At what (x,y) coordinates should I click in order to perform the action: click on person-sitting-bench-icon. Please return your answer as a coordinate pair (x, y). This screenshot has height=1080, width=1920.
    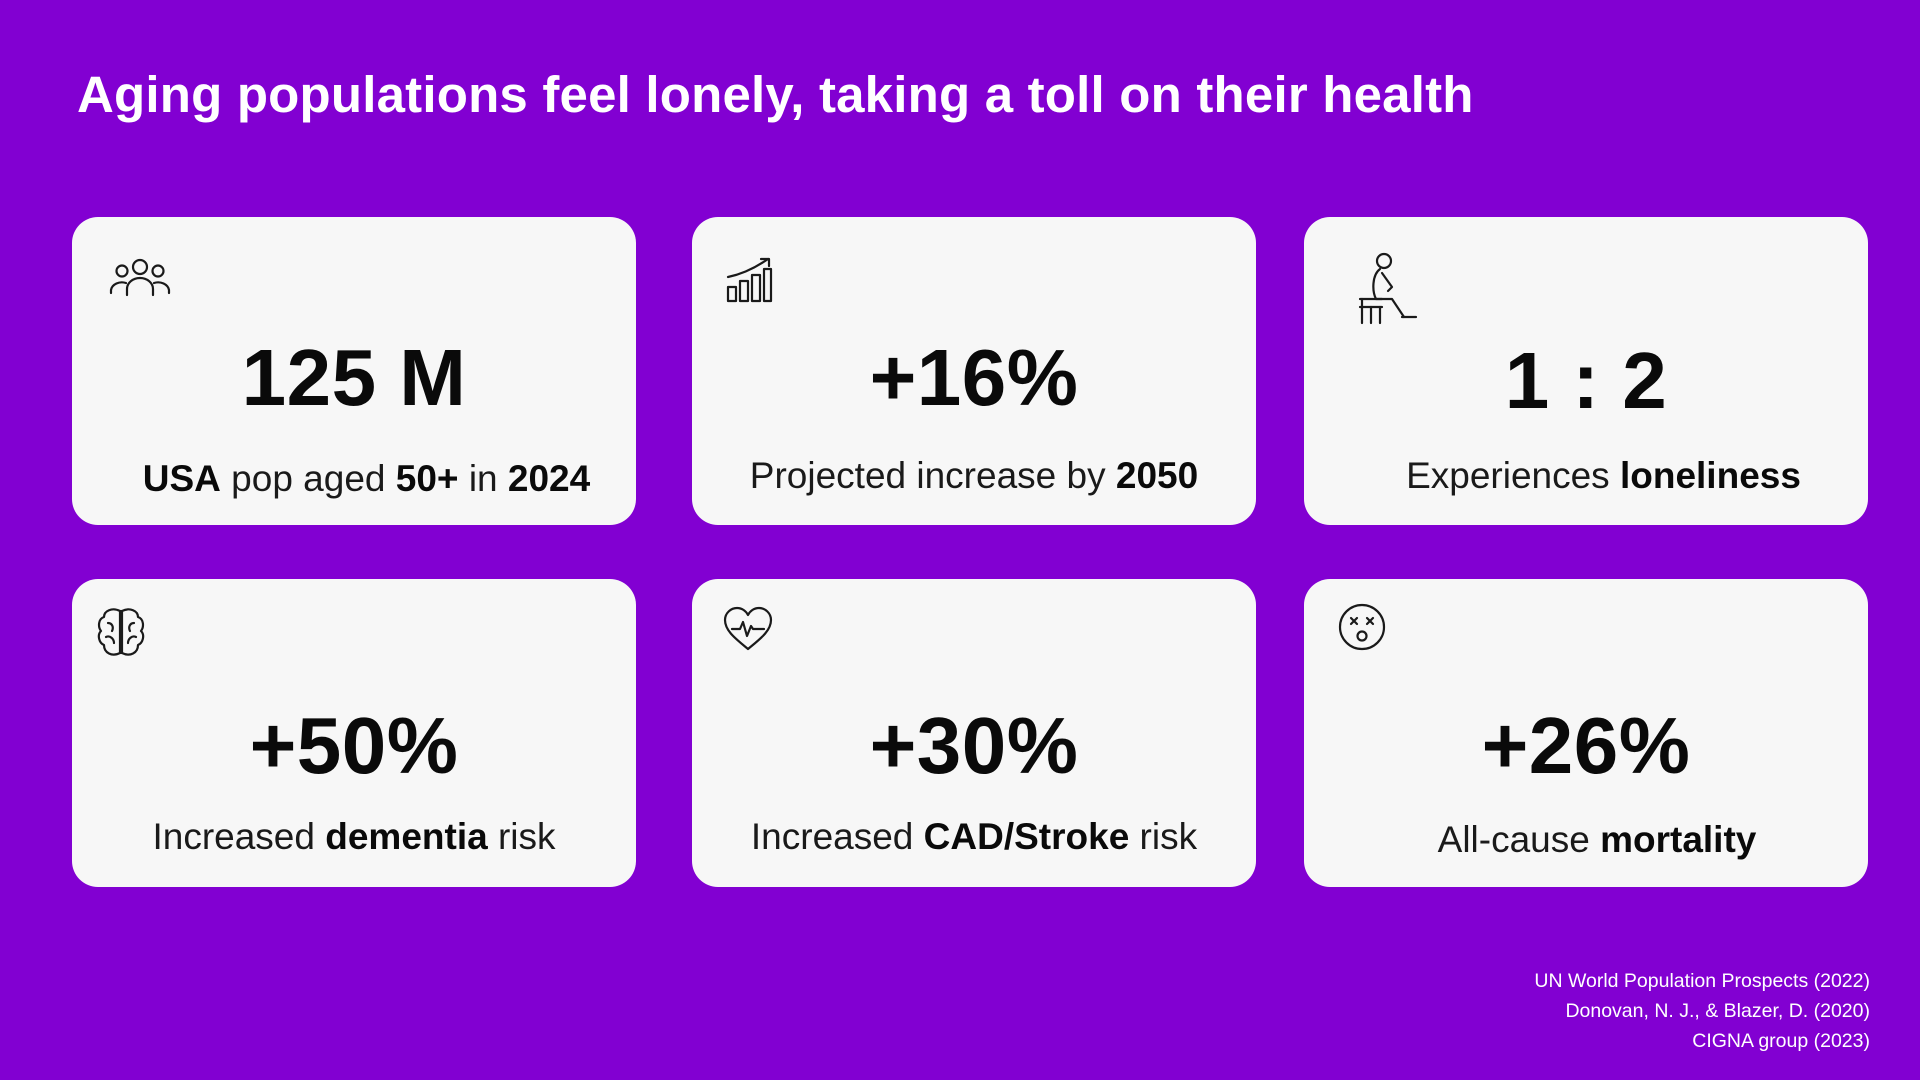
    Looking at the image, I should click on (1390, 288).